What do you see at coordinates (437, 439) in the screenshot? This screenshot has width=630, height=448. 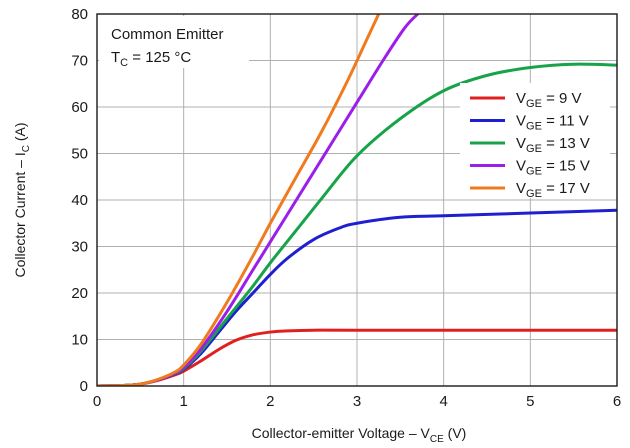 I see `x-axis-title-sub: CE` at bounding box center [437, 439].